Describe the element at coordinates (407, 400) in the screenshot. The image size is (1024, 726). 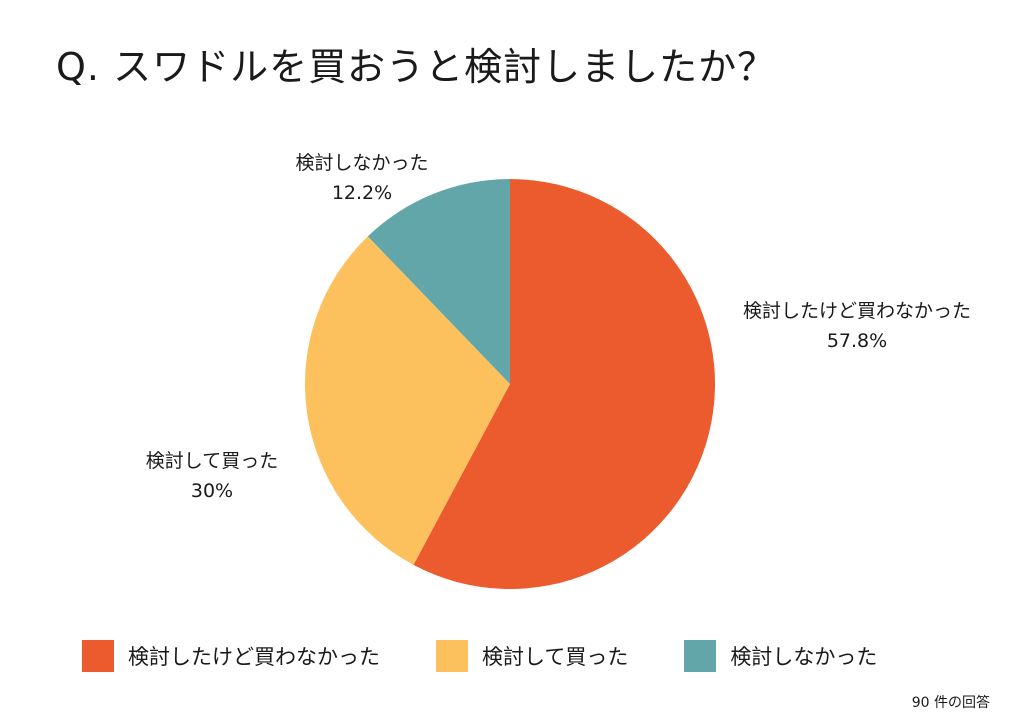
I see `pie-slice-bought` at that location.